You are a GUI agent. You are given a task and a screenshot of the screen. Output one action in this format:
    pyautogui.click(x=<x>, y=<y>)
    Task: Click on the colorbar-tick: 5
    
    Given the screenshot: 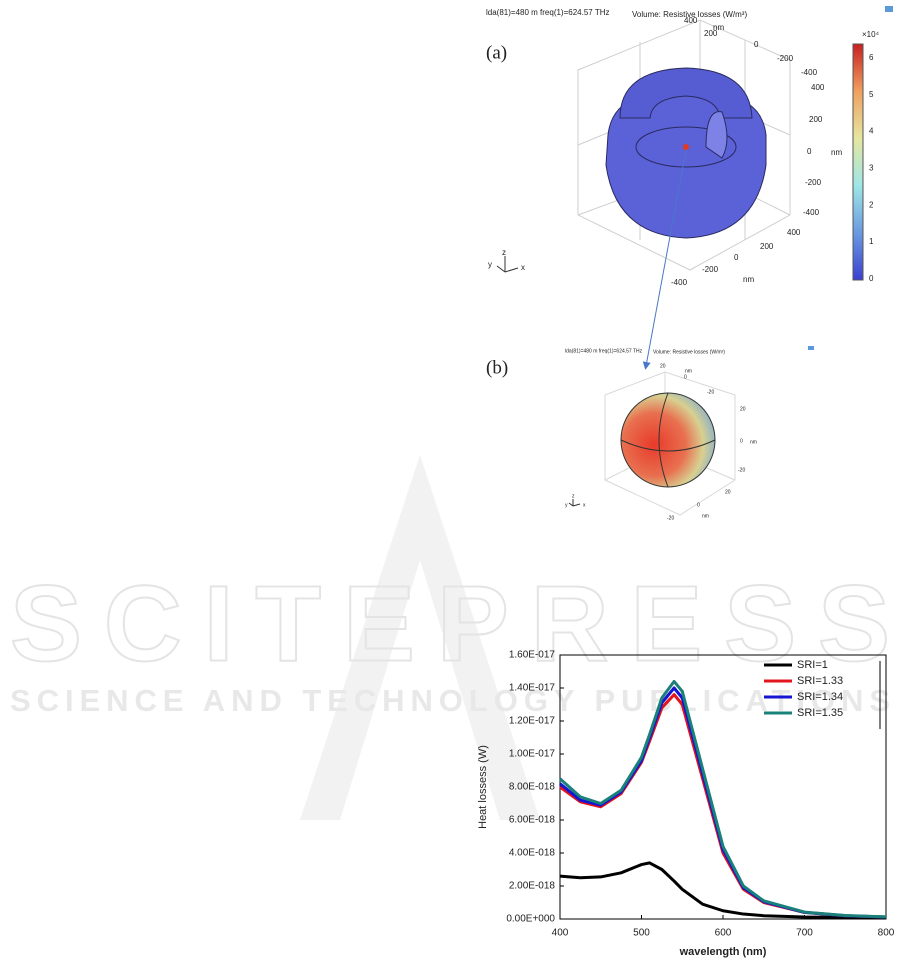 What is the action you would take?
    pyautogui.click(x=871, y=94)
    